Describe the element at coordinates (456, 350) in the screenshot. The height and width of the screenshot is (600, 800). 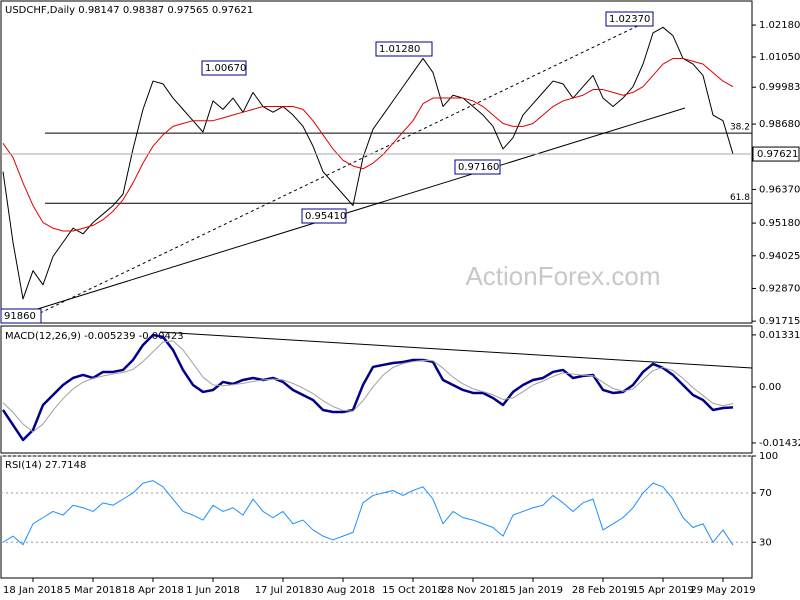
I see `macd-trend-line` at that location.